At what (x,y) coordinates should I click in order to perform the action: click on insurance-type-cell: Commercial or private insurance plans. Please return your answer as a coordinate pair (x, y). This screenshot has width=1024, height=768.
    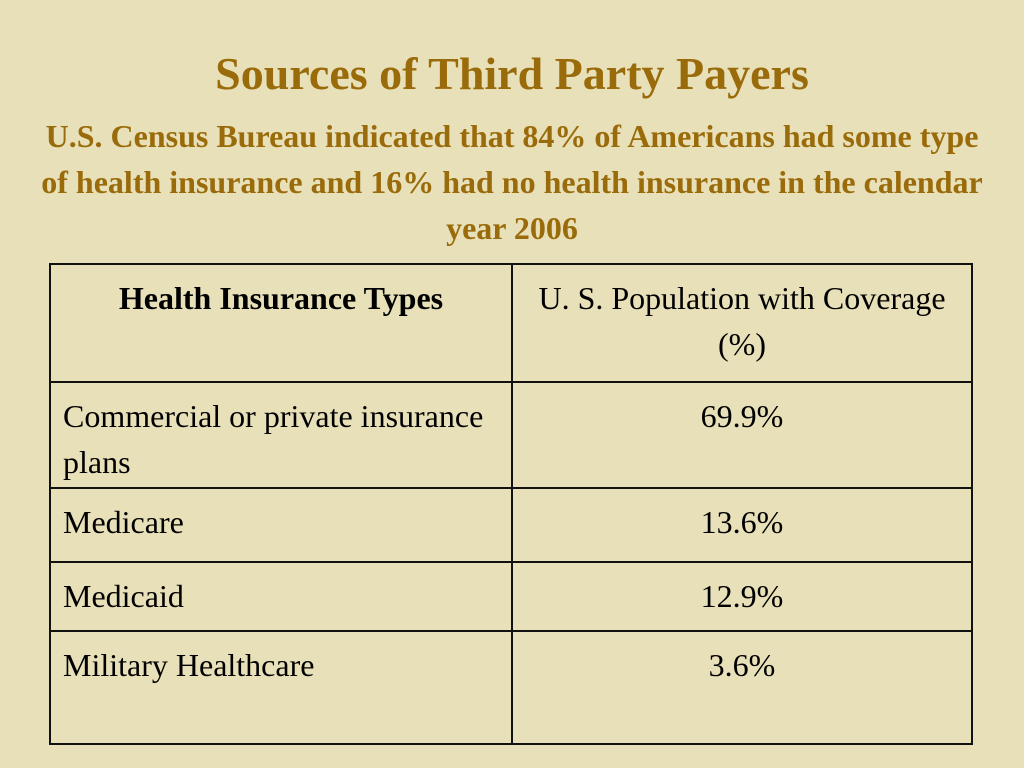
    Looking at the image, I should click on (281, 435).